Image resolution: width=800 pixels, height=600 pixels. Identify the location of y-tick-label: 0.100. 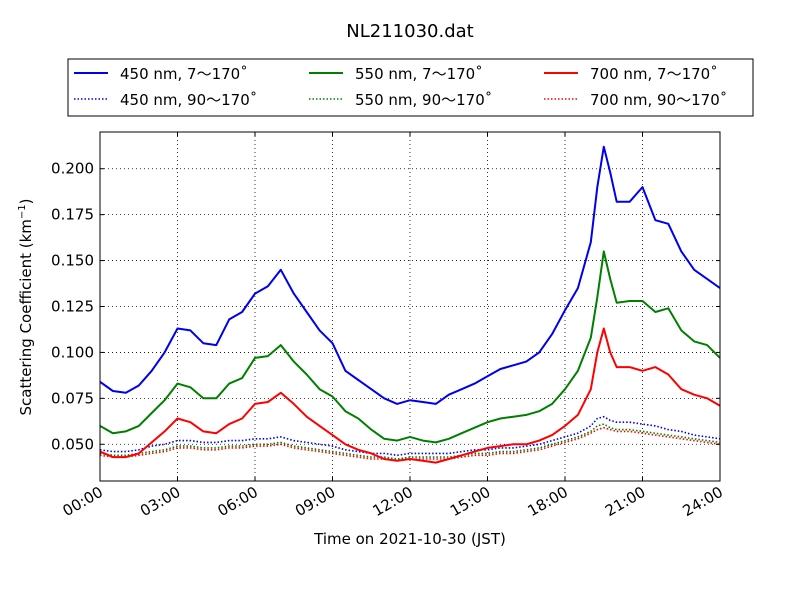
(72, 352).